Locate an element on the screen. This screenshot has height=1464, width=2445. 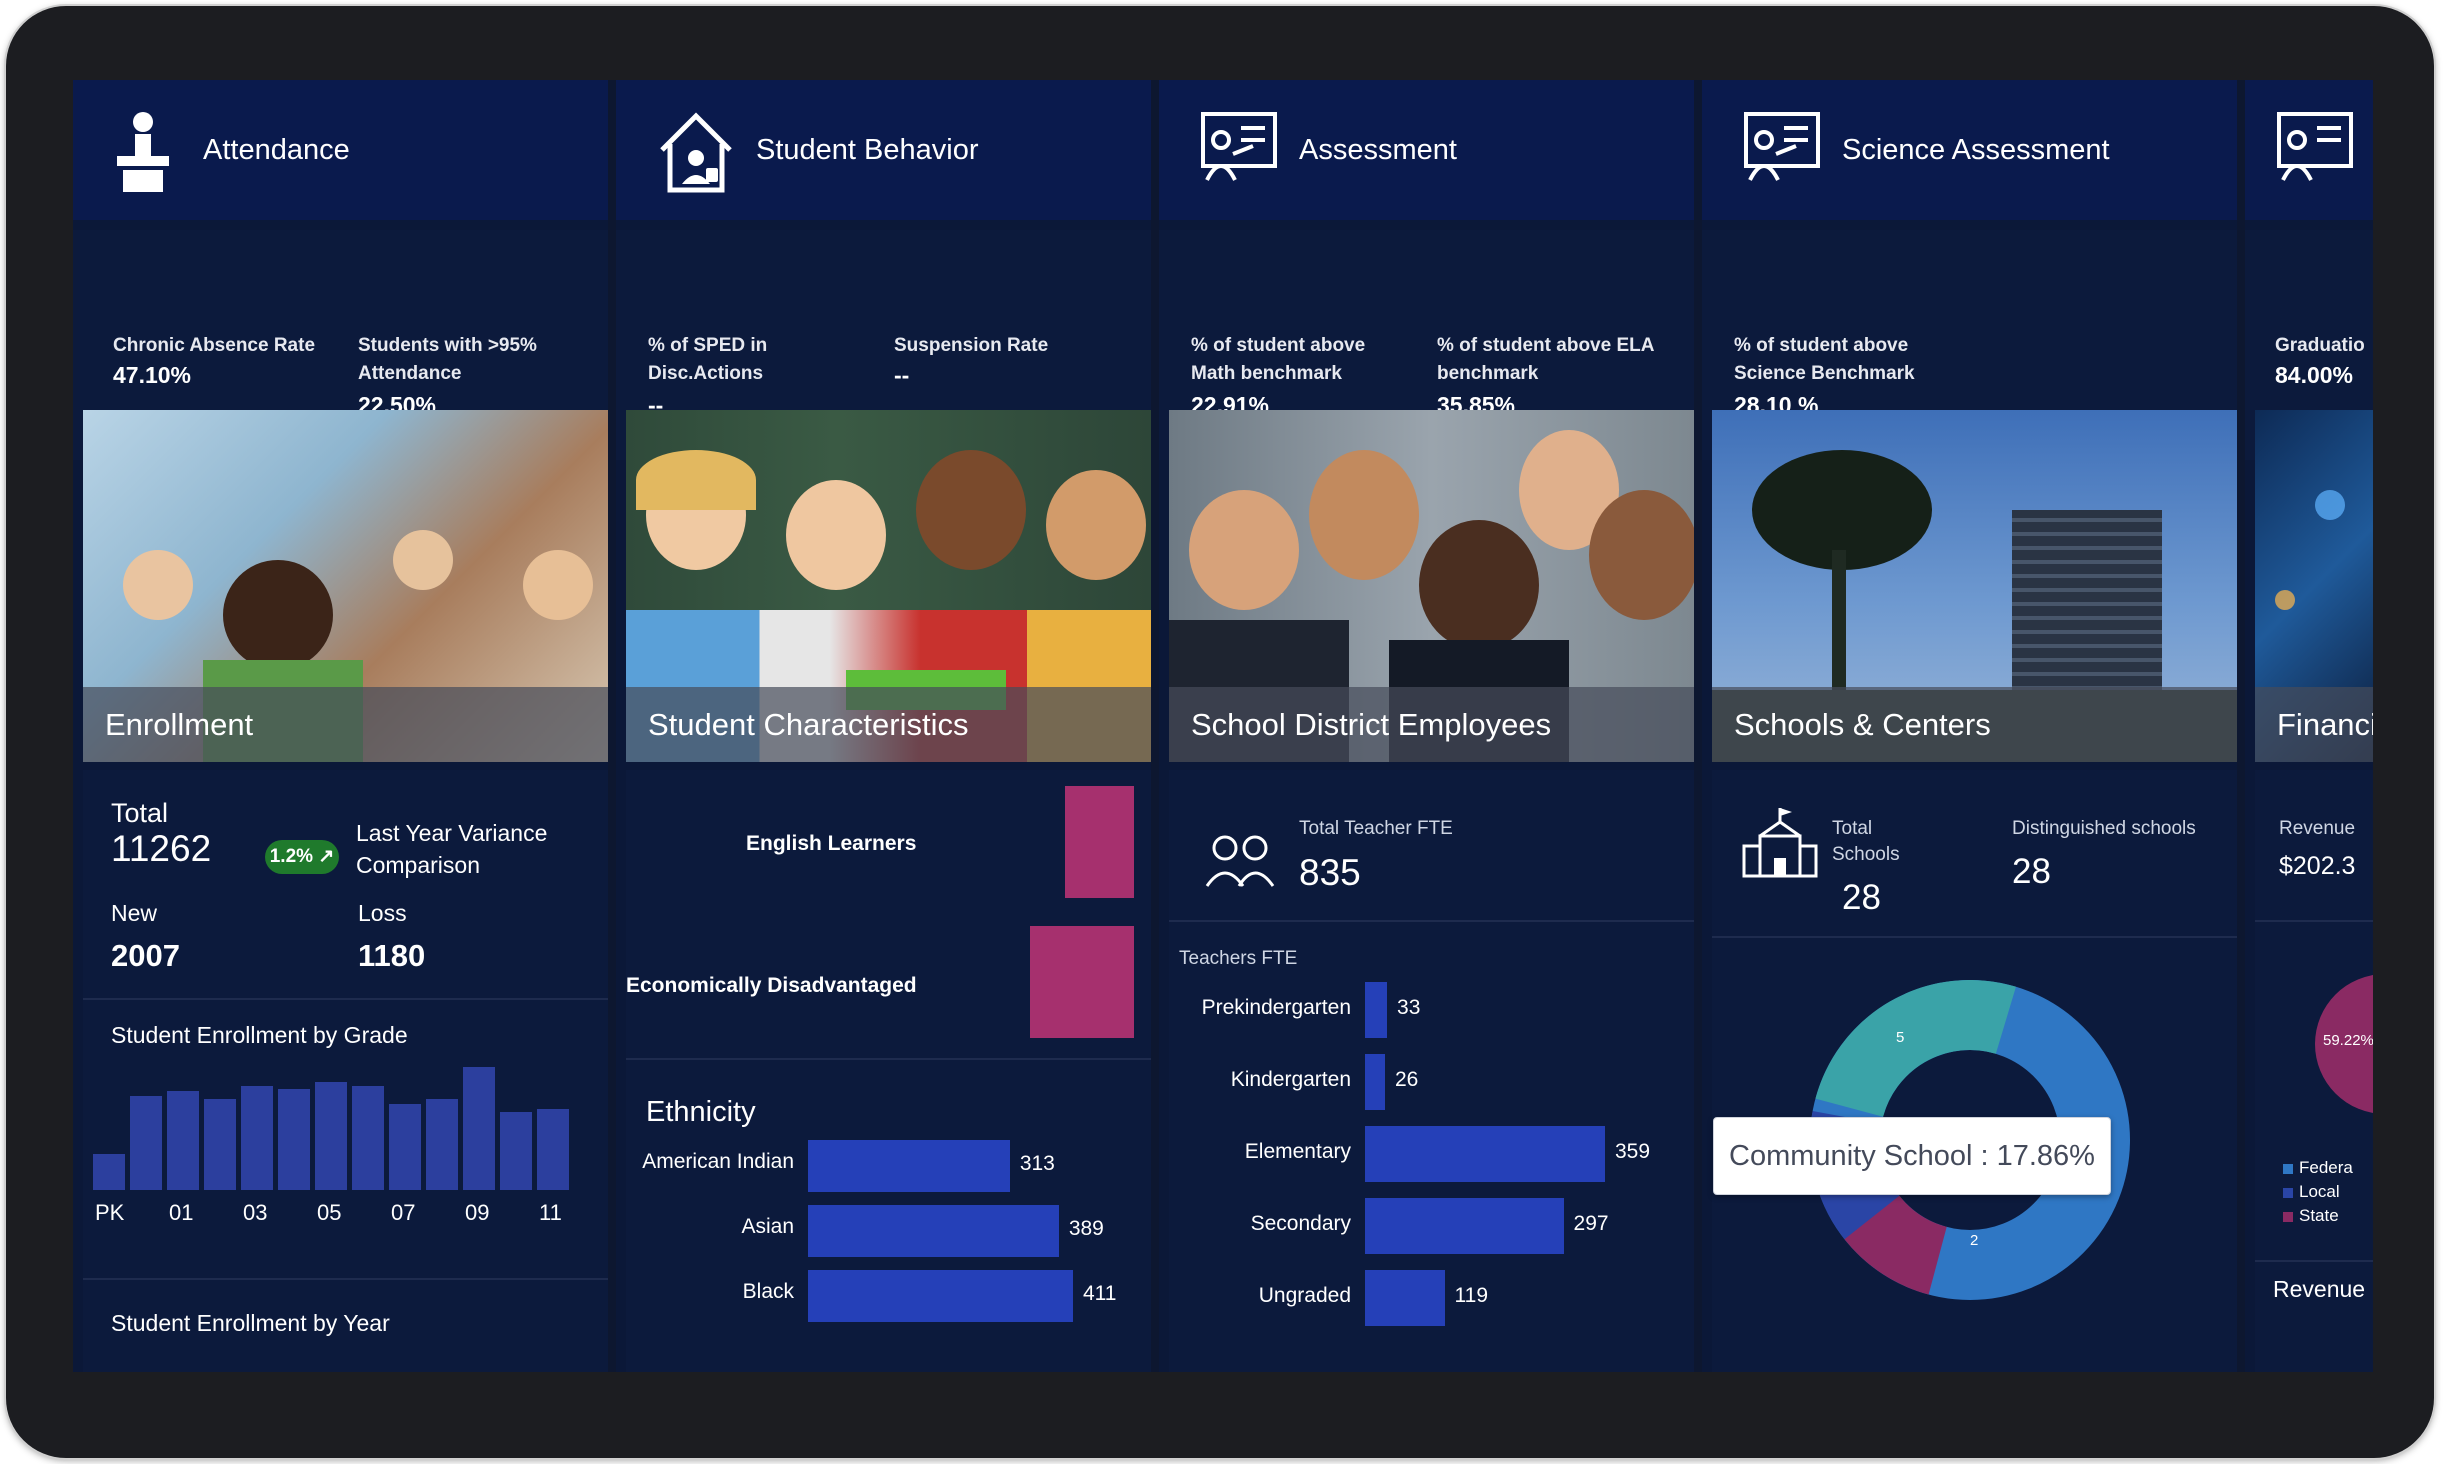
enrollment-grade-chart is located at coordinates (353, 1125).